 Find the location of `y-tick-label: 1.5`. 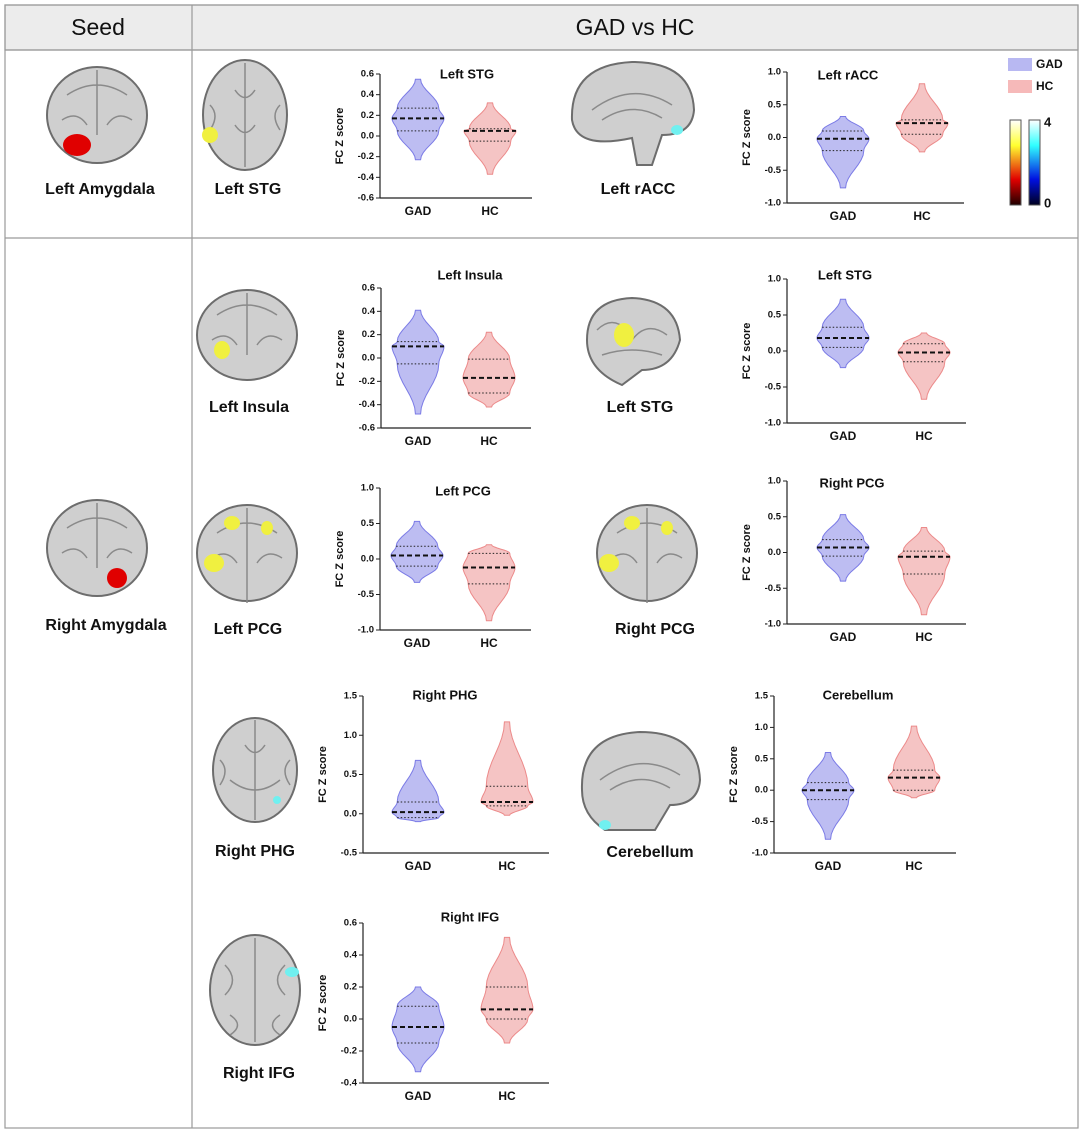

y-tick-label: 1.5 is located at coordinates (351, 696).